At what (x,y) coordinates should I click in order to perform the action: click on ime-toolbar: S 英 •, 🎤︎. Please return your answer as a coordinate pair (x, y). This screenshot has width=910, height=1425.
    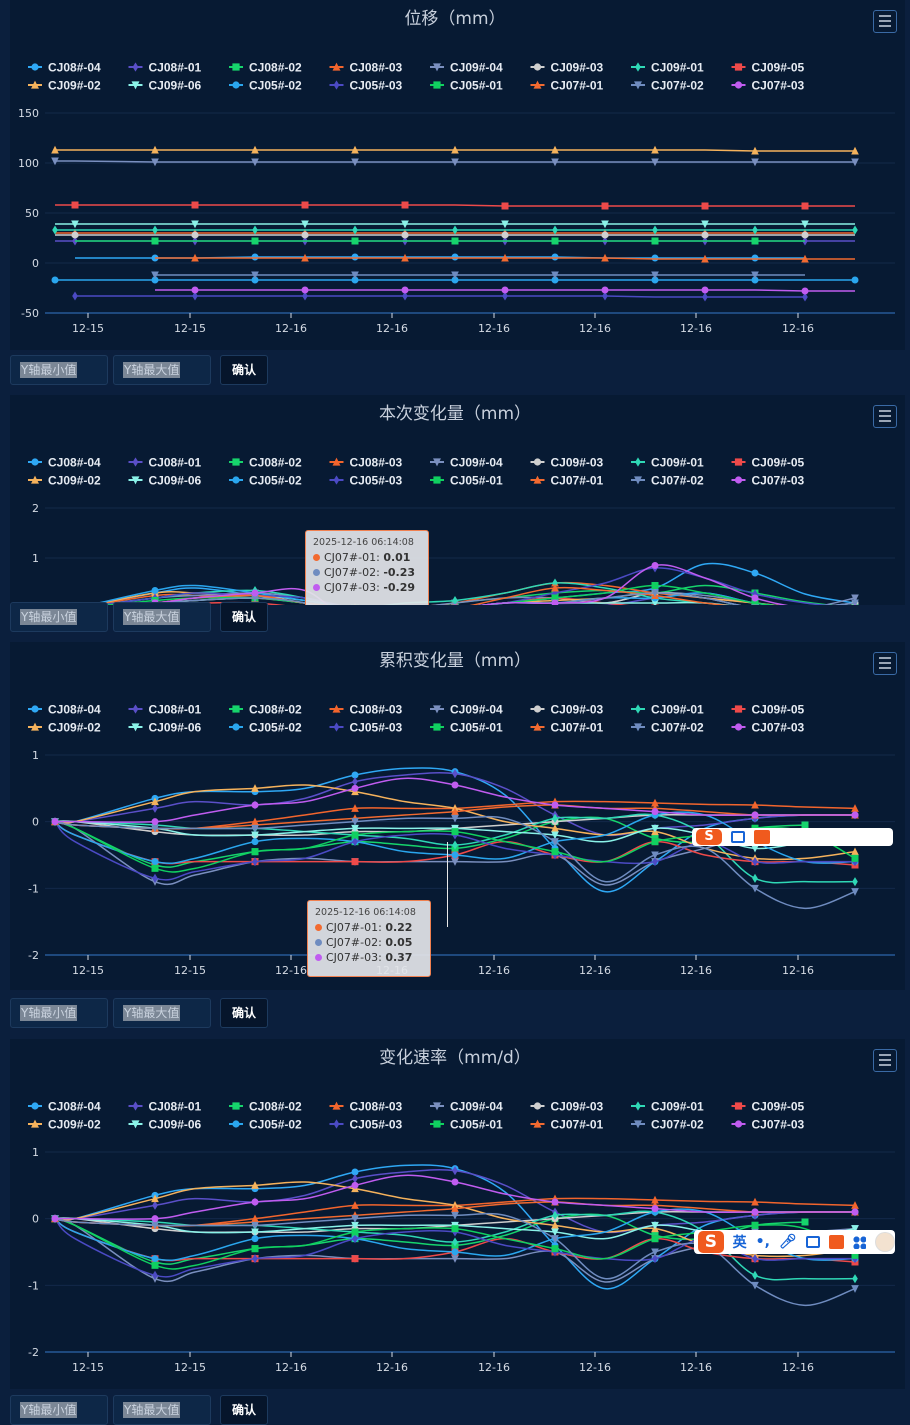
    Looking at the image, I should click on (794, 1242).